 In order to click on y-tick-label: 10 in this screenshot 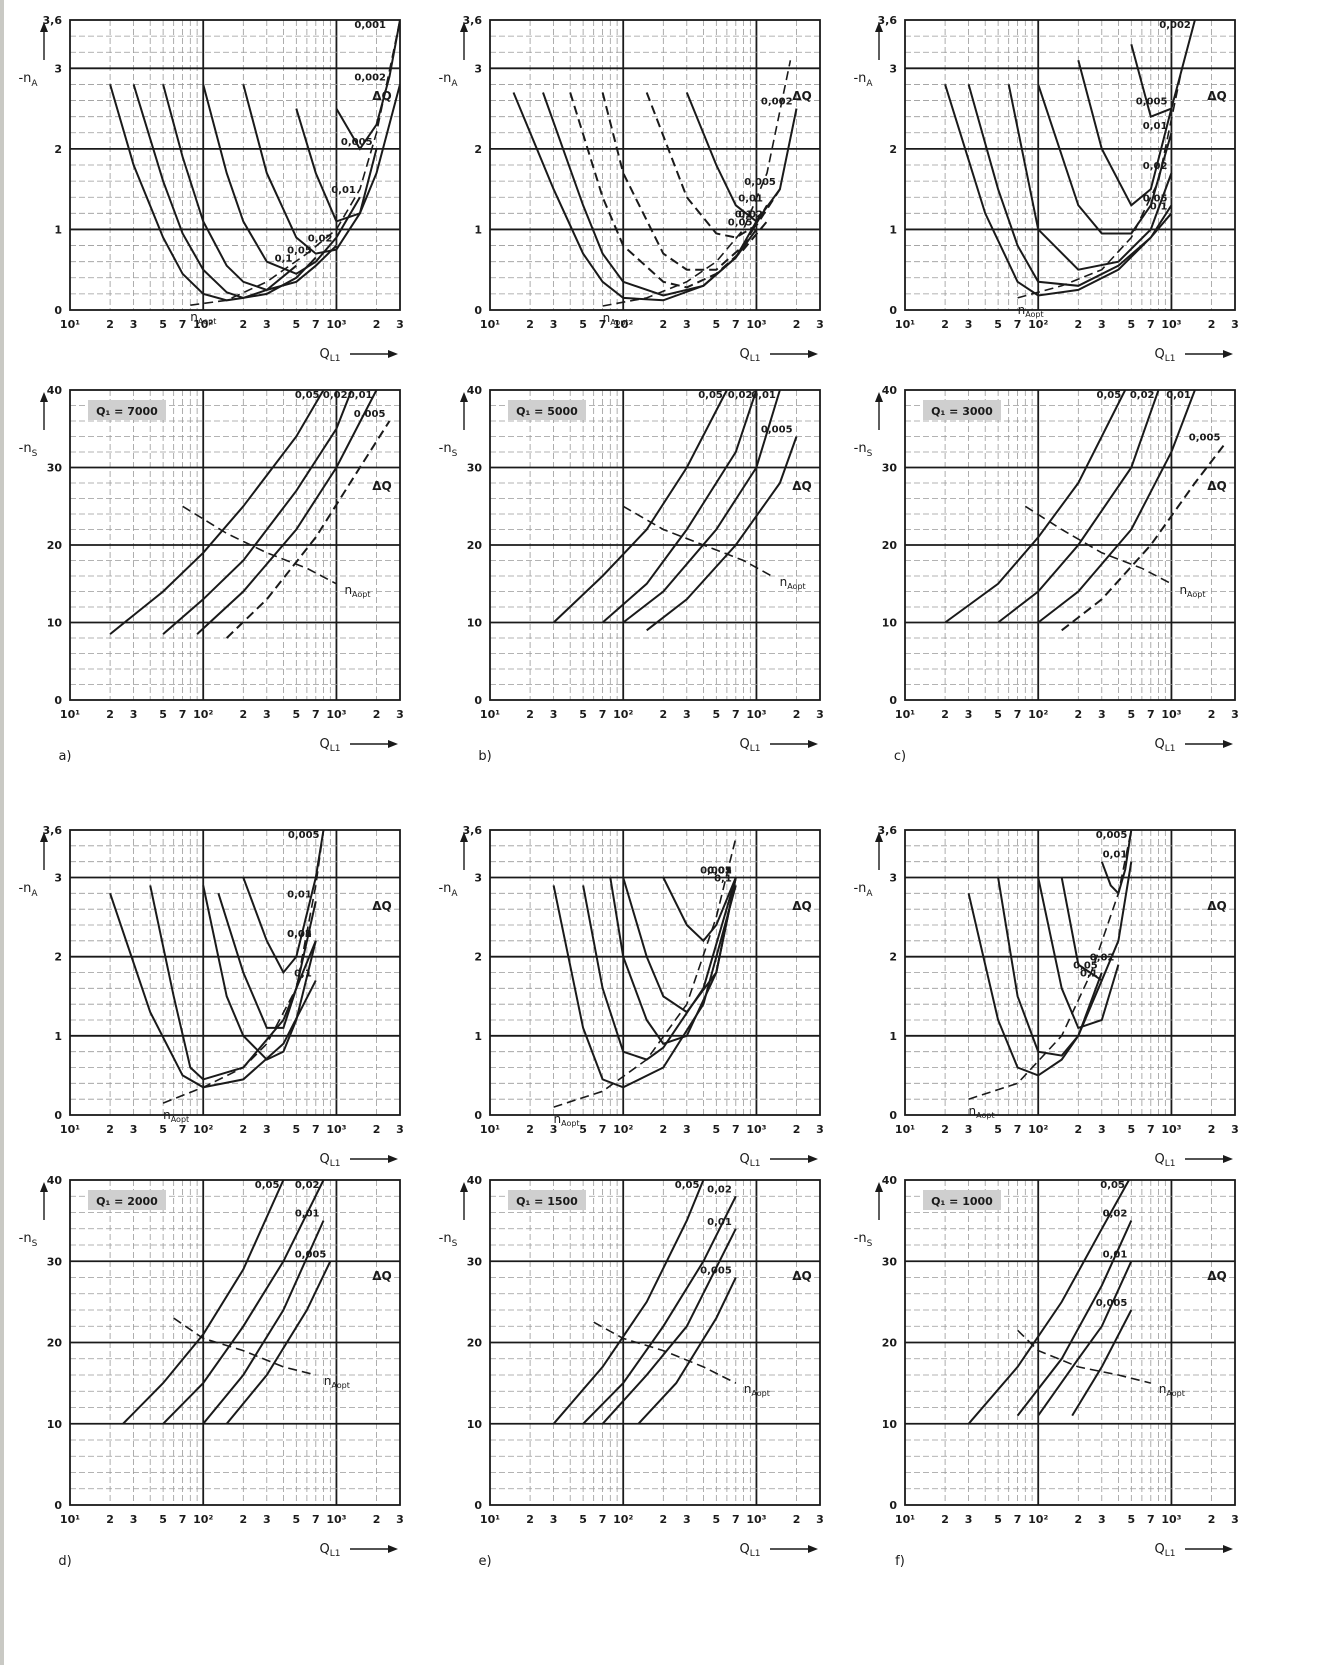, I will do `click(890, 1424)`.